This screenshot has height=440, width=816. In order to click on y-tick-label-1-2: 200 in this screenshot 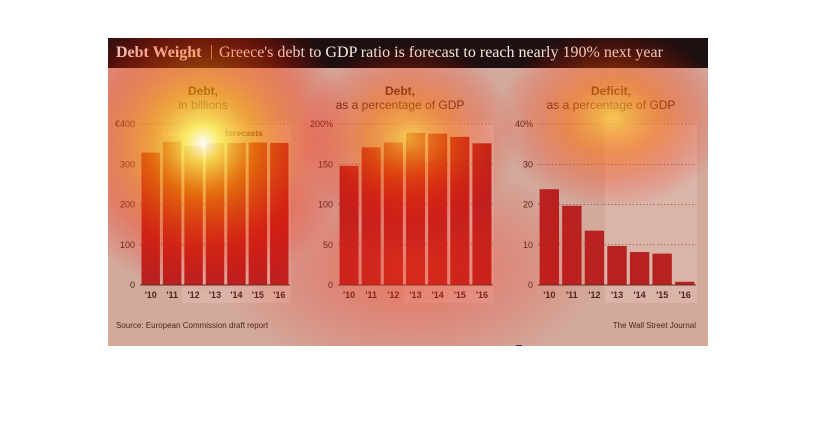, I will do `click(127, 205)`.